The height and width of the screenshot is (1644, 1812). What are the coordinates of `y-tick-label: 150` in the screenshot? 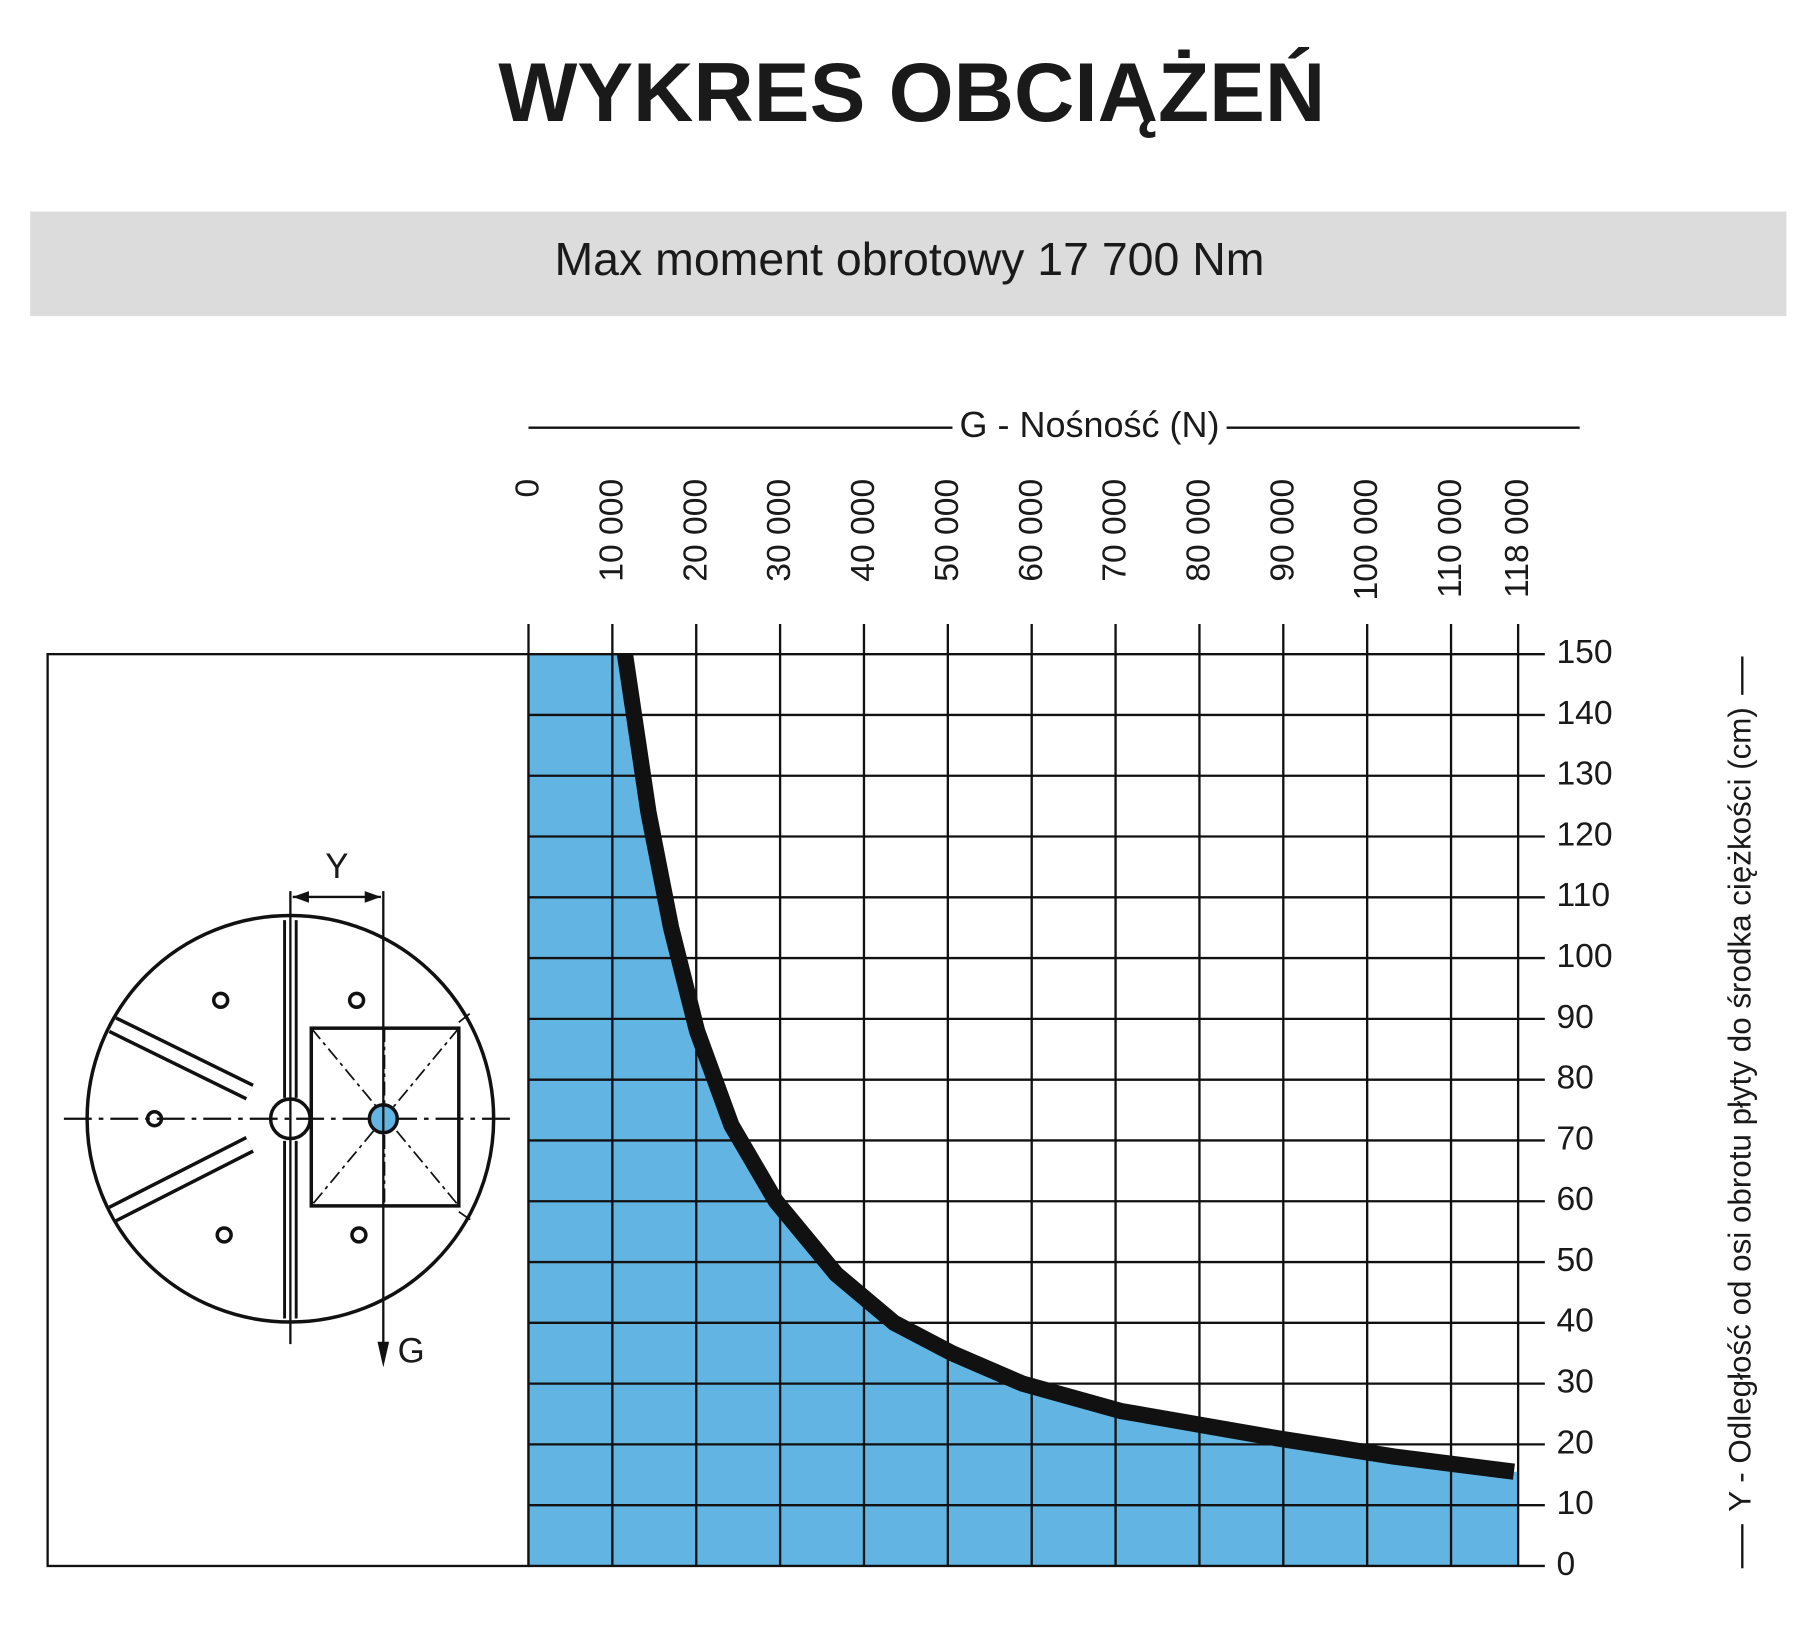 It's located at (1584, 652).